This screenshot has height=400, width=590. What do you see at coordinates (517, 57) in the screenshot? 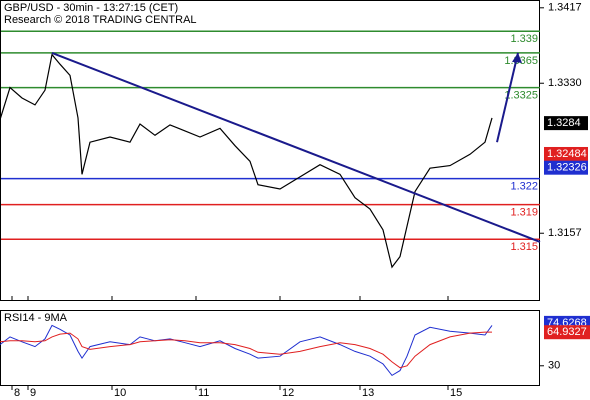
I see `forecast-arrowhead` at bounding box center [517, 57].